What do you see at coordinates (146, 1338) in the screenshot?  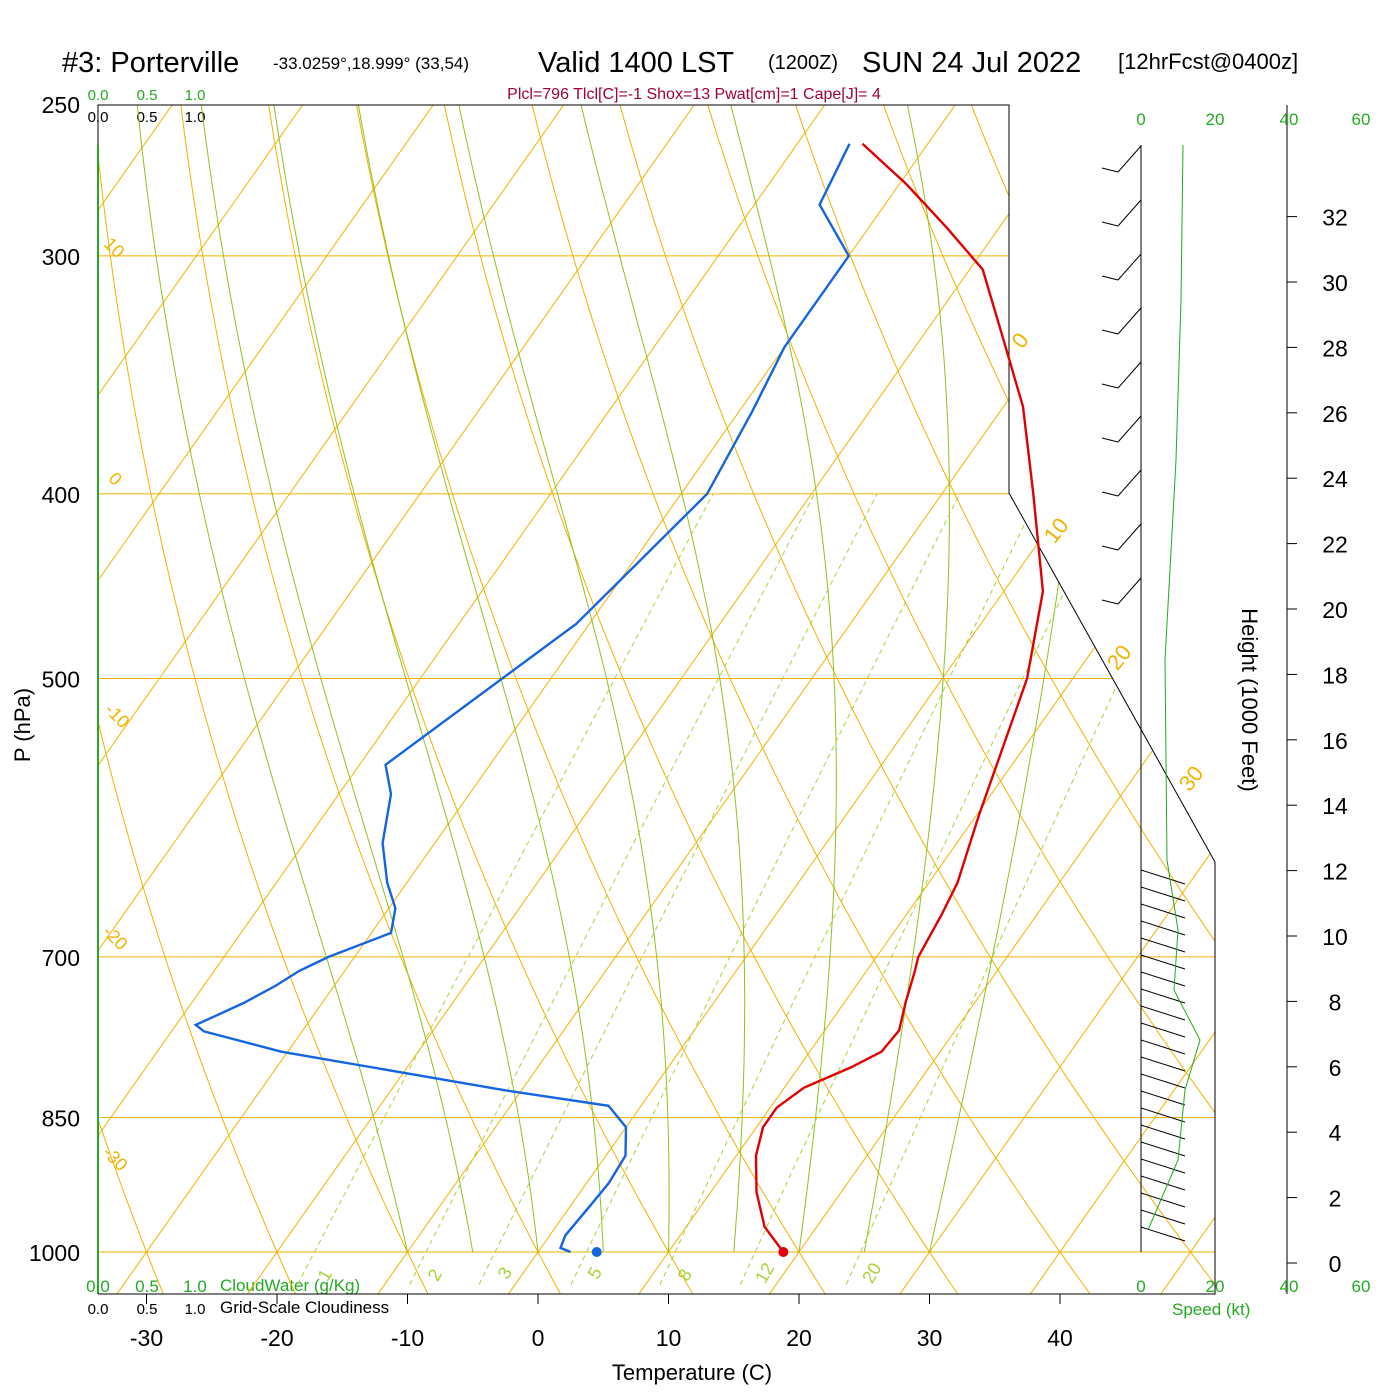 I see `x-tick-label: -30` at bounding box center [146, 1338].